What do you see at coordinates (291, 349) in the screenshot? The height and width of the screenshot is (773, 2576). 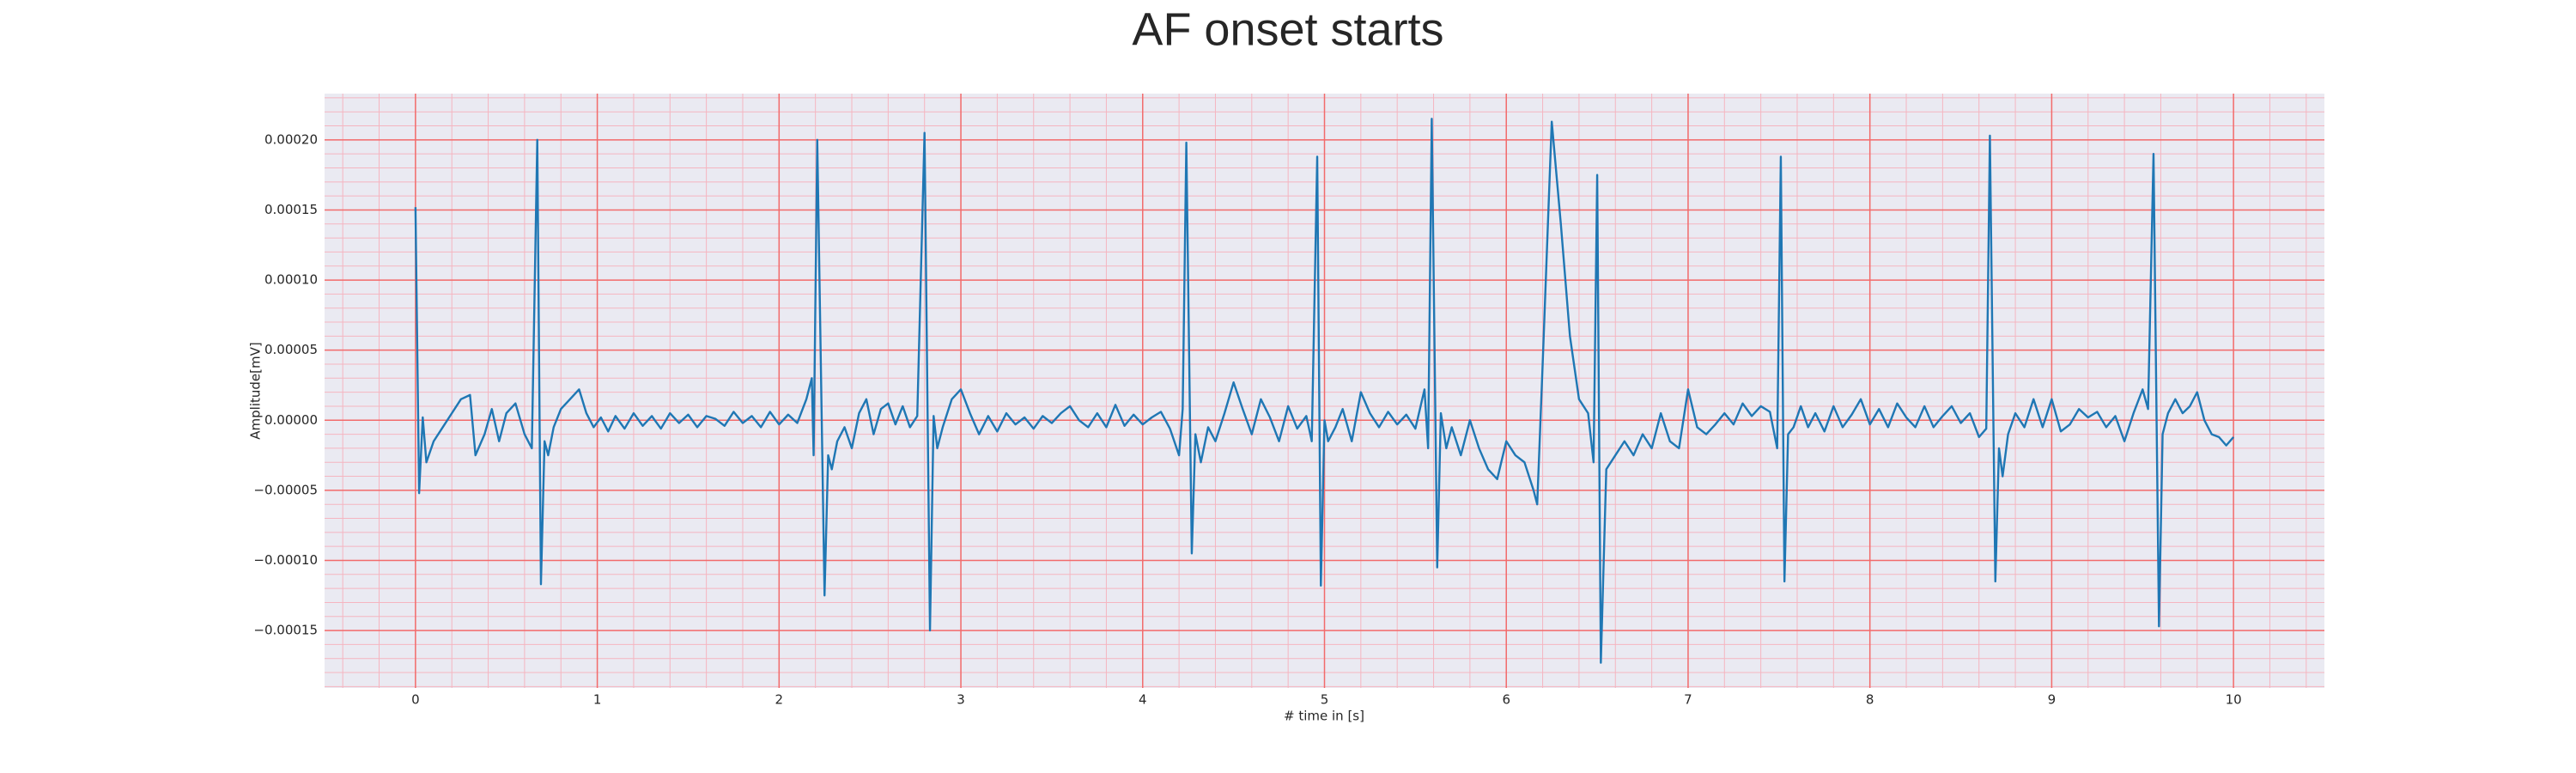 I see `y-tick-label: 0.00005` at bounding box center [291, 349].